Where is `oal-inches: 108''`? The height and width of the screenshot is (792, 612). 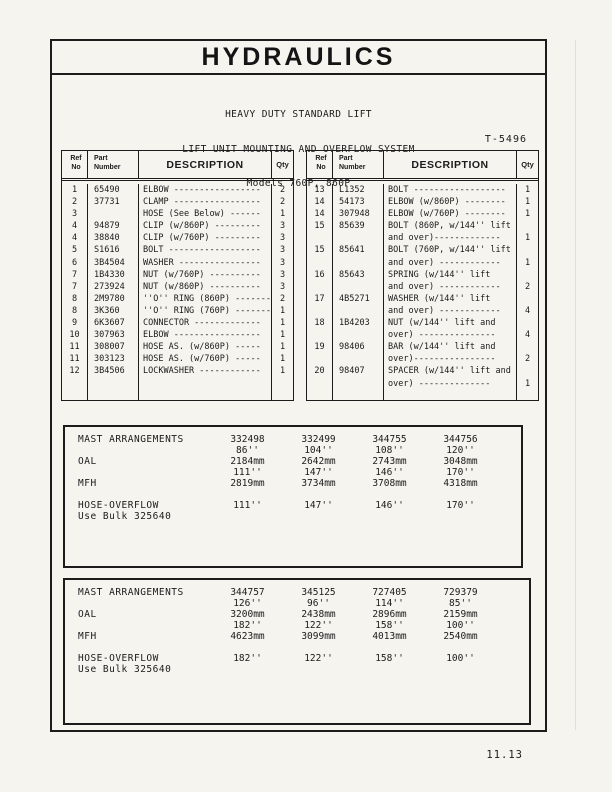
oal-inches: 108'' is located at coordinates (389, 450).